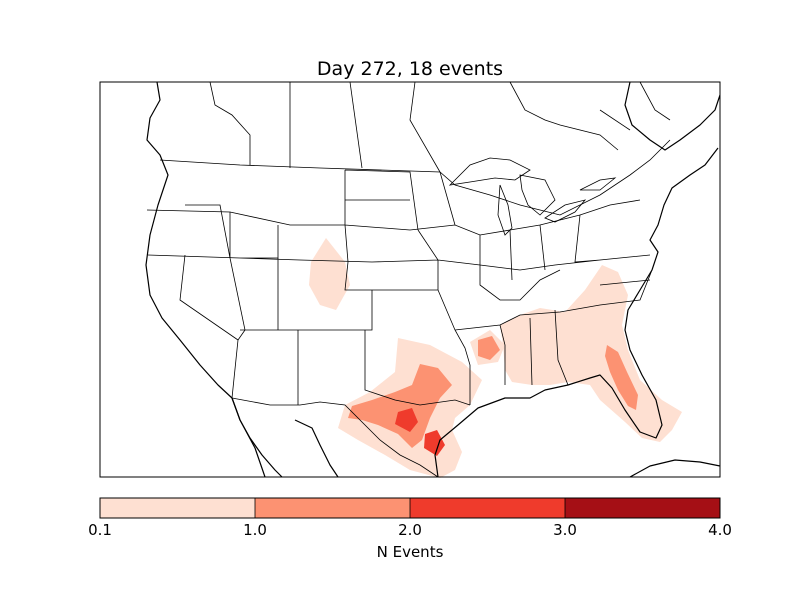  What do you see at coordinates (415, 177) in the screenshot?
I see `canada-us-border` at bounding box center [415, 177].